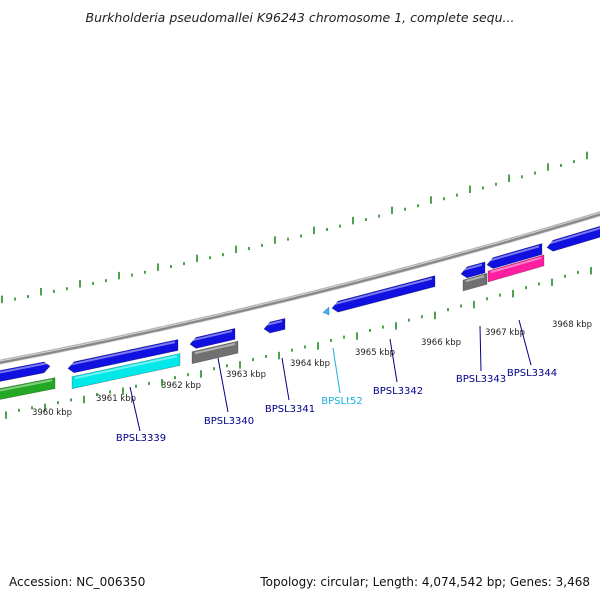 This screenshot has width=600, height=600. Describe the element at coordinates (341, 401) in the screenshot. I see `gene-label-bpslt52: BPSLt52` at that location.